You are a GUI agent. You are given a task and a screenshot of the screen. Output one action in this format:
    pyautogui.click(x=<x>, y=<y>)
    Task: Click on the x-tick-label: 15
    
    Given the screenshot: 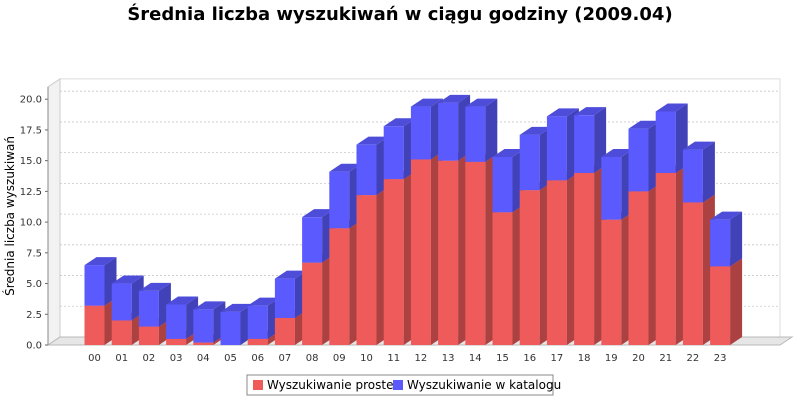 What is the action you would take?
    pyautogui.click(x=502, y=358)
    